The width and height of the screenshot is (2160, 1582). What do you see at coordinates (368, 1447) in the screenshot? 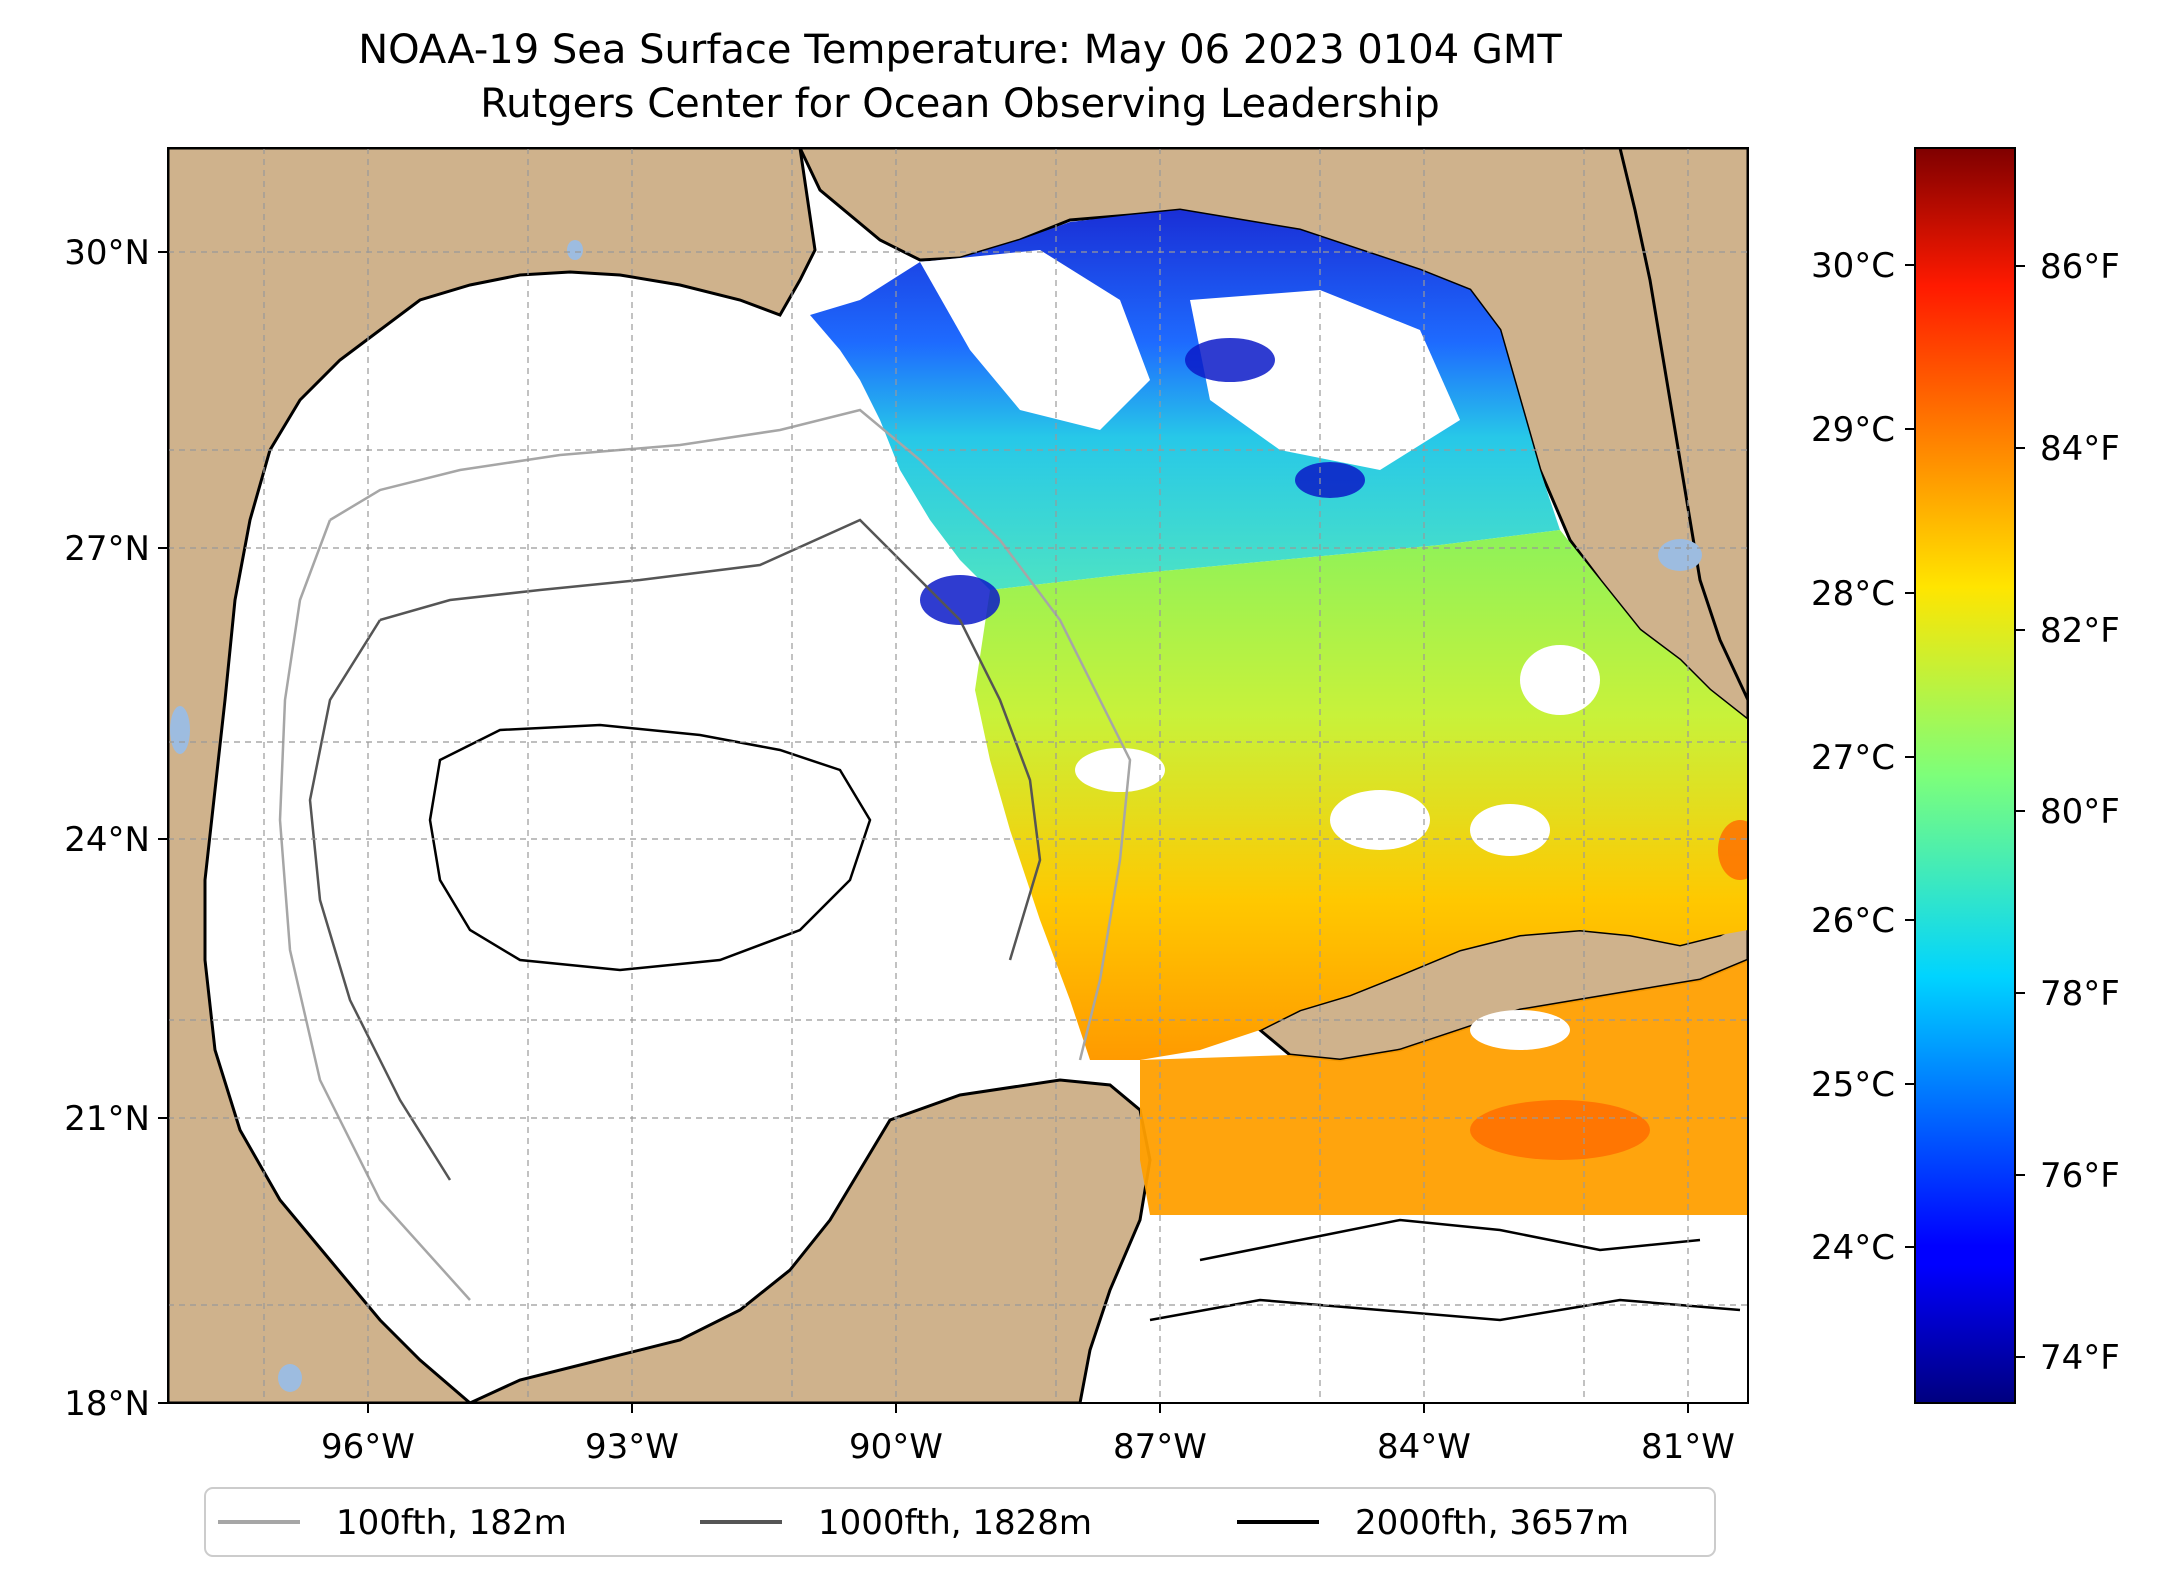
I see `lon-tick-label: 96°W` at bounding box center [368, 1447].